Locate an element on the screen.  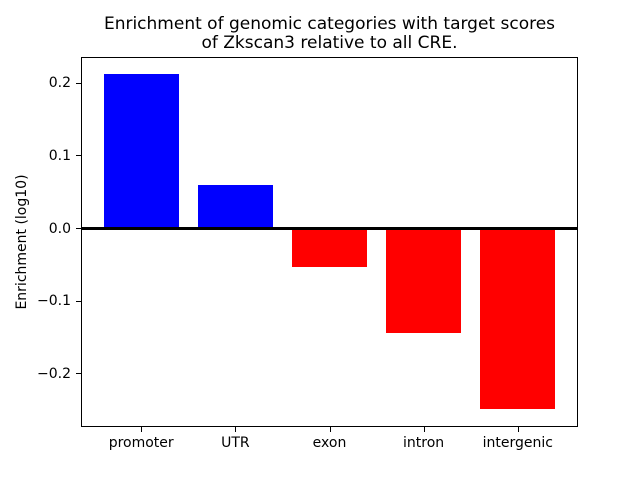
y-tick-label: 0.0 is located at coordinates (59, 228).